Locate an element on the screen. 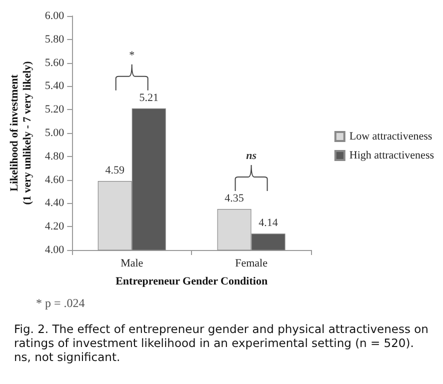  y-tick-label: 4.60 is located at coordinates (54, 180).